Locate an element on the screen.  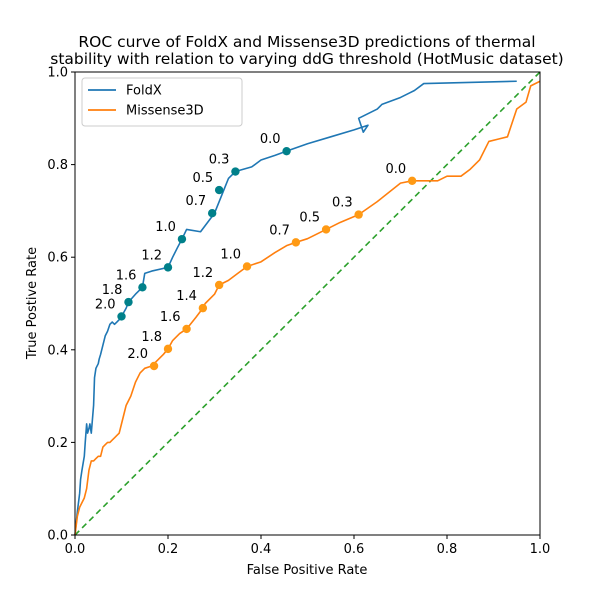
threshold-label-missense3d: 0.3 is located at coordinates (342, 203).